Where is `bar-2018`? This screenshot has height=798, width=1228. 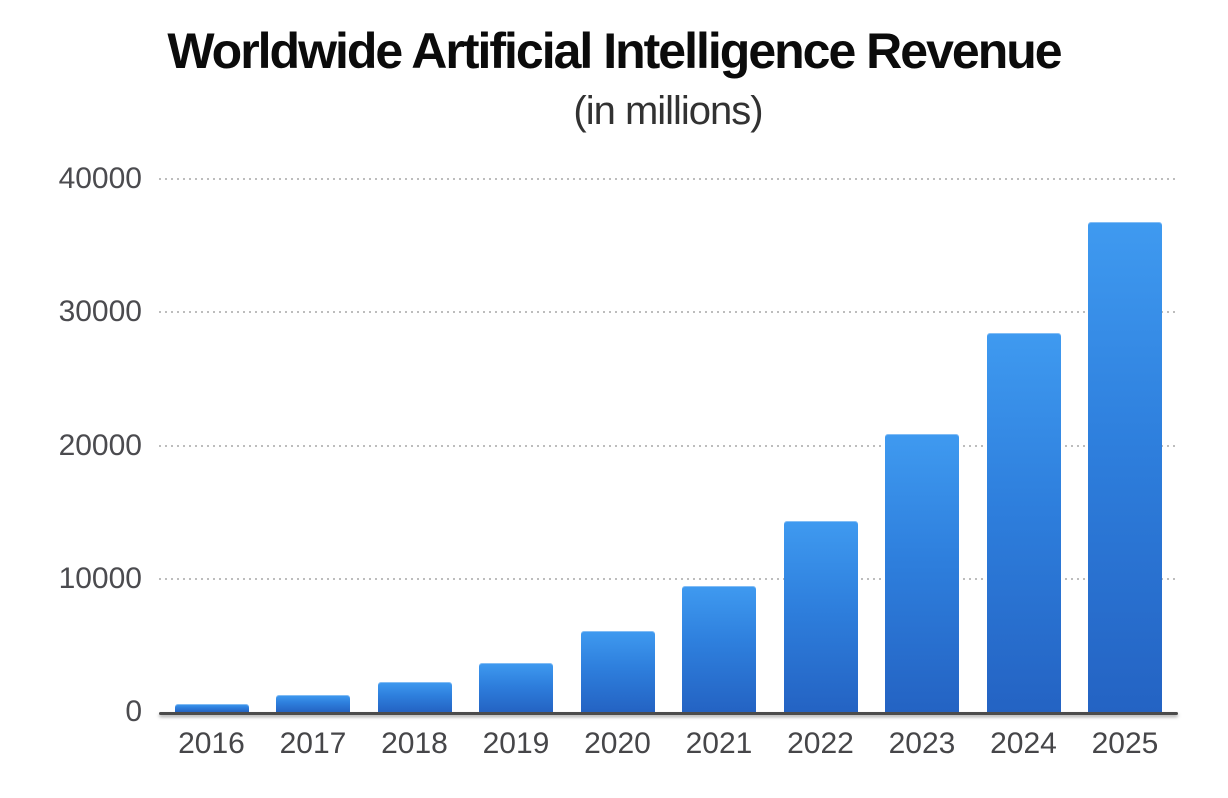 bar-2018 is located at coordinates (414, 697).